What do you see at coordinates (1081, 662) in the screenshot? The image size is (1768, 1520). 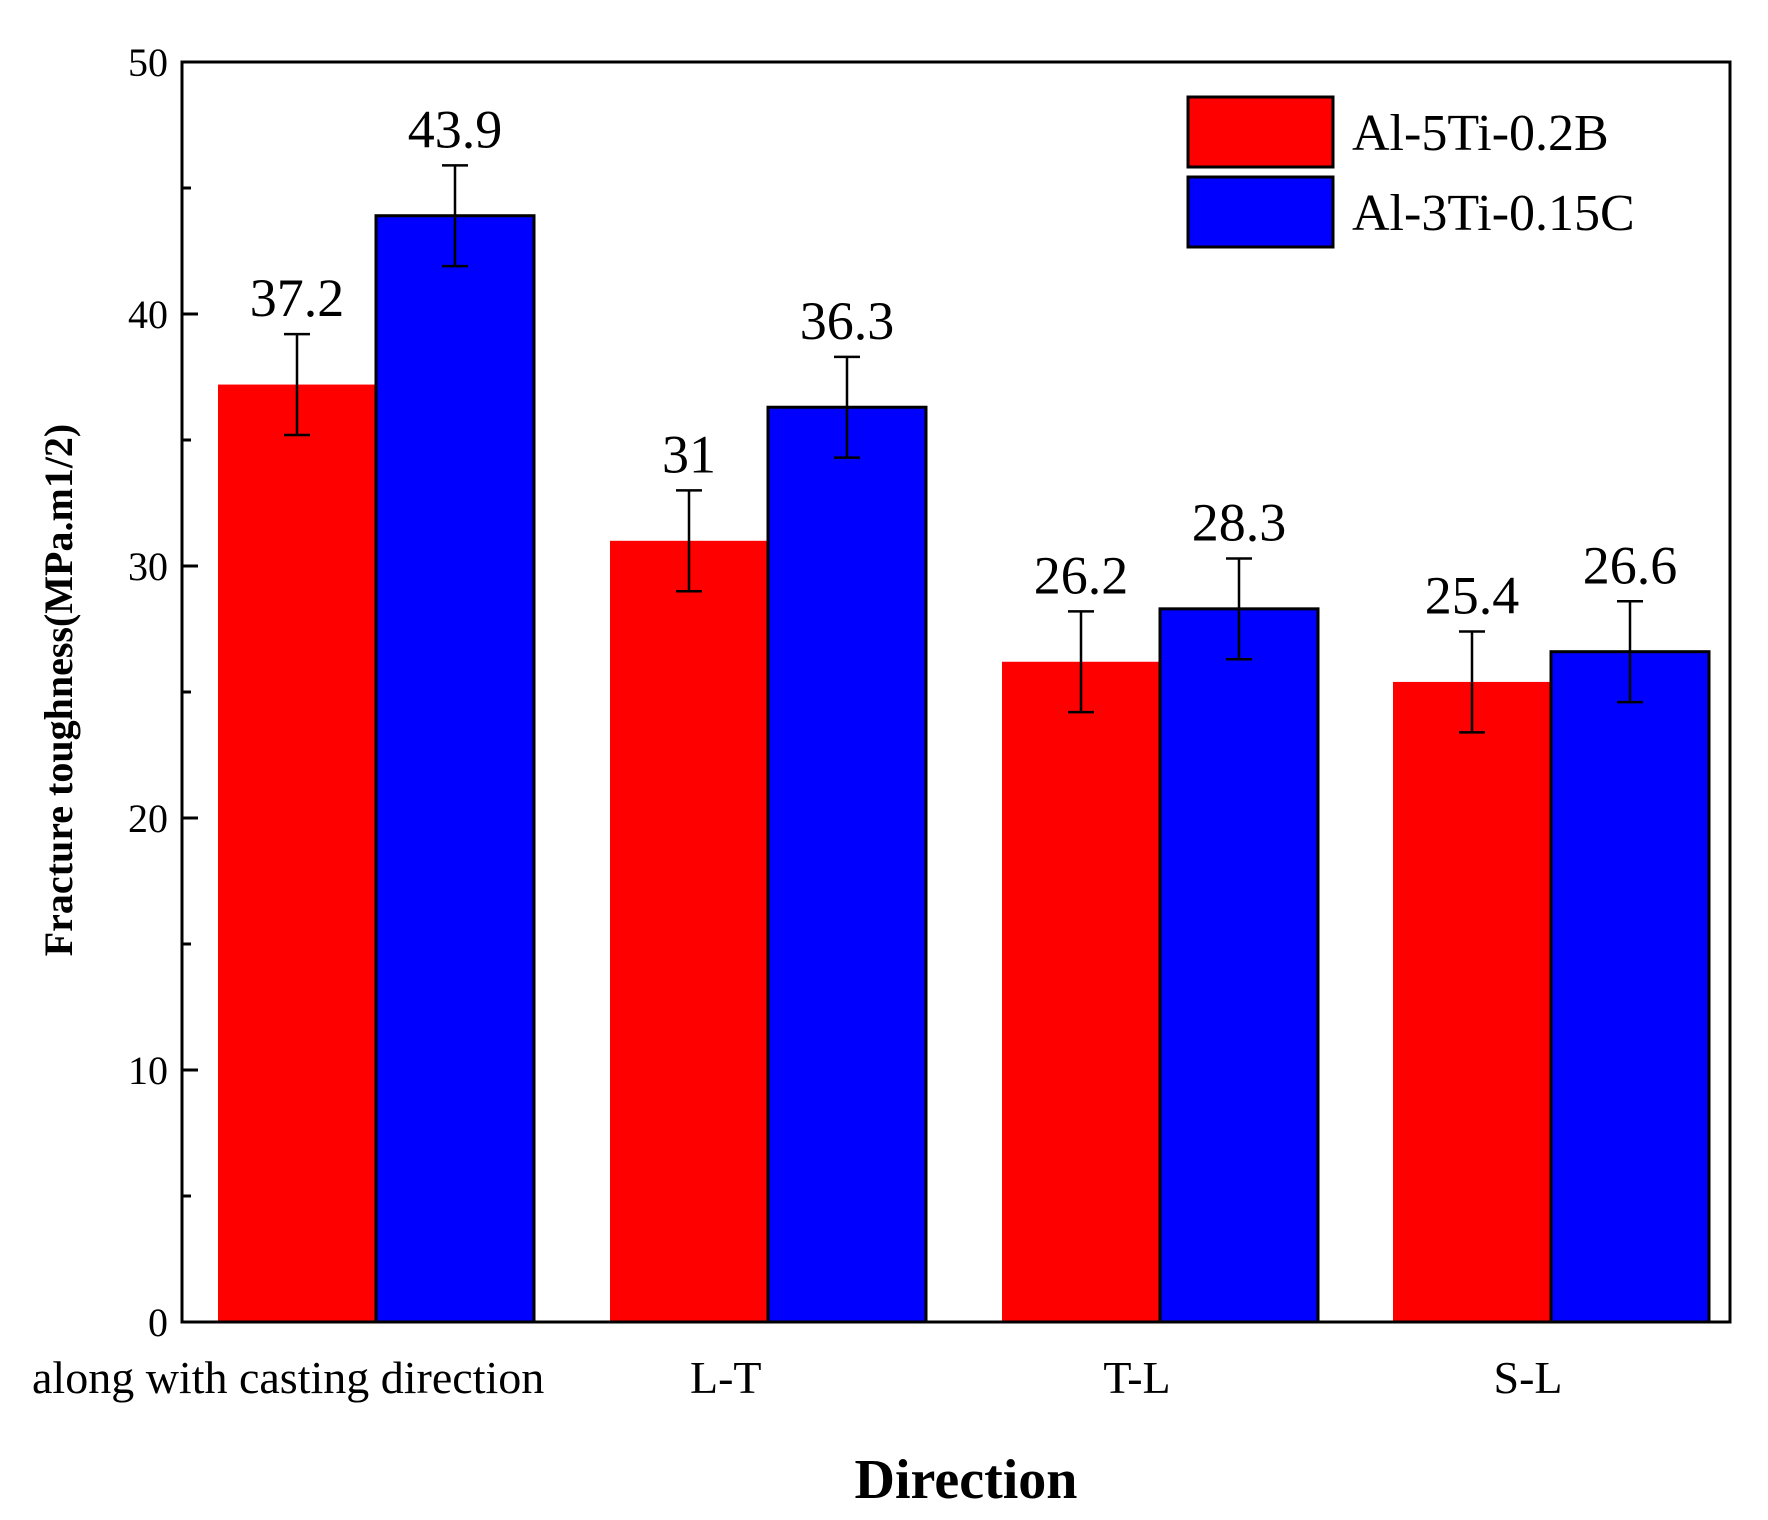 I see `error-bar-al-5ti-0.2b-2` at bounding box center [1081, 662].